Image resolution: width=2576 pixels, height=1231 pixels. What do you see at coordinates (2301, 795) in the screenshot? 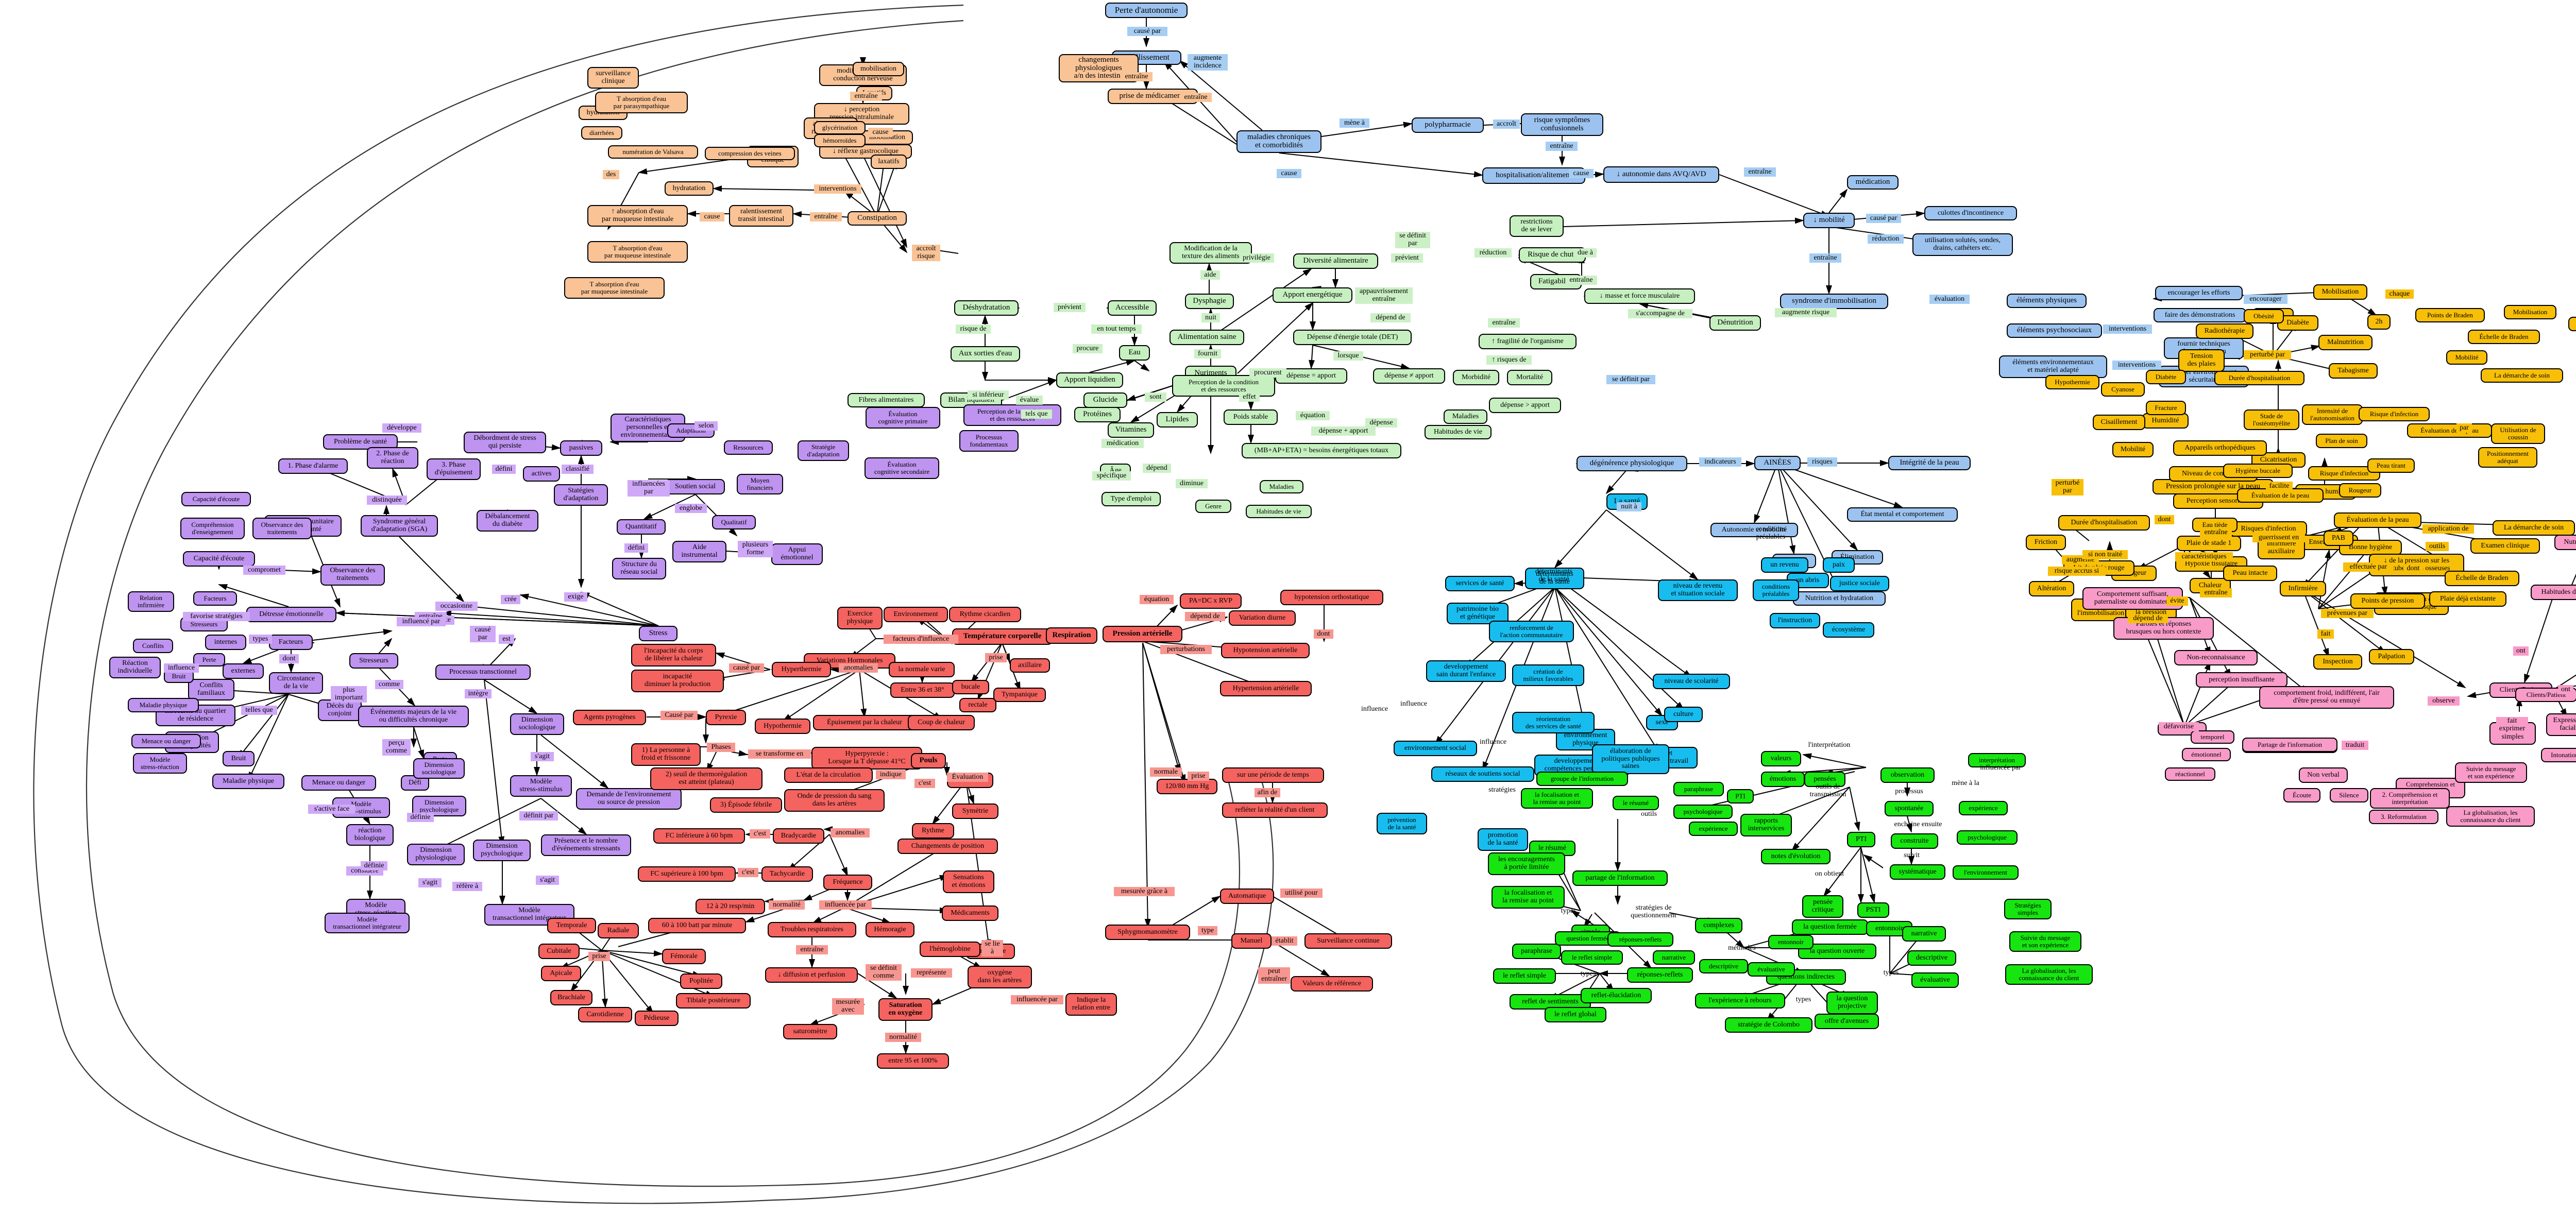
I see `concept-node: Écoute` at bounding box center [2301, 795].